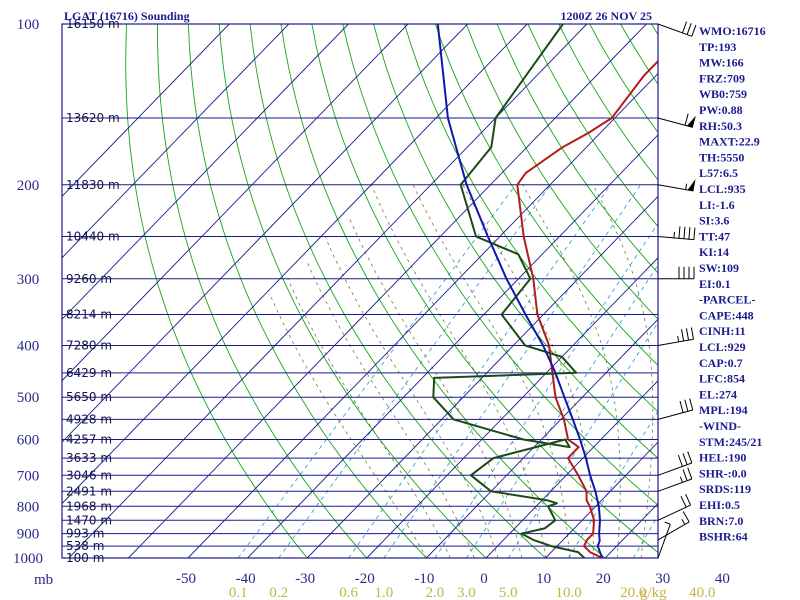  I want to click on index-value: LCL:935, so click(722, 189).